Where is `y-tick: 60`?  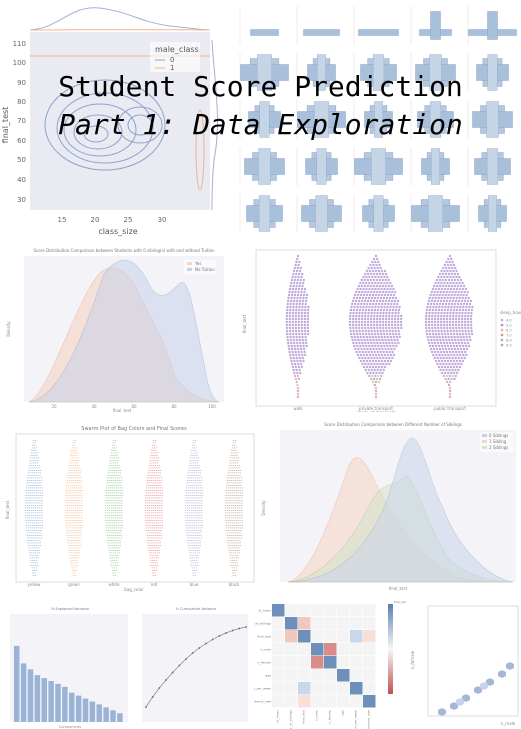 y-tick: 60 is located at coordinates (21, 141).